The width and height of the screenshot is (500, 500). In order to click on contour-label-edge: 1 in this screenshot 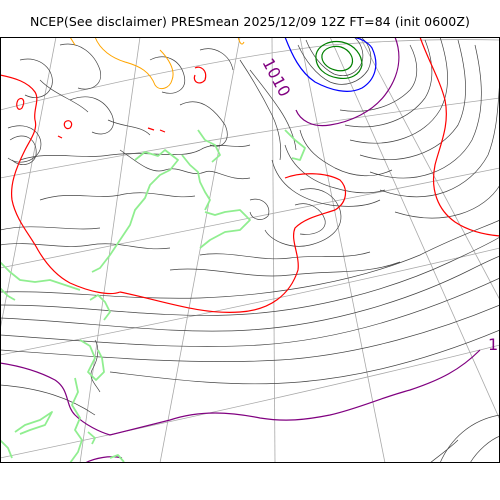, I will do `click(493, 344)`.